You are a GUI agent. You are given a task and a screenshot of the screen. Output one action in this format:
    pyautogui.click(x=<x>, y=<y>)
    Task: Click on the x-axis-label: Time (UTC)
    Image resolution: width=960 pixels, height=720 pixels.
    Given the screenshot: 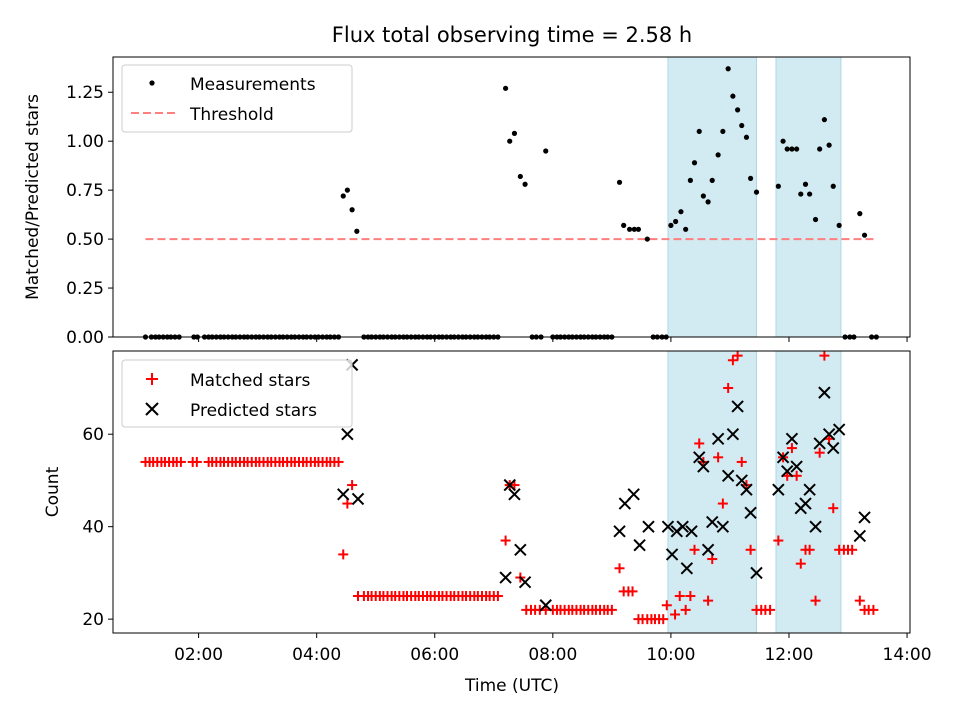 What is the action you would take?
    pyautogui.click(x=511, y=686)
    